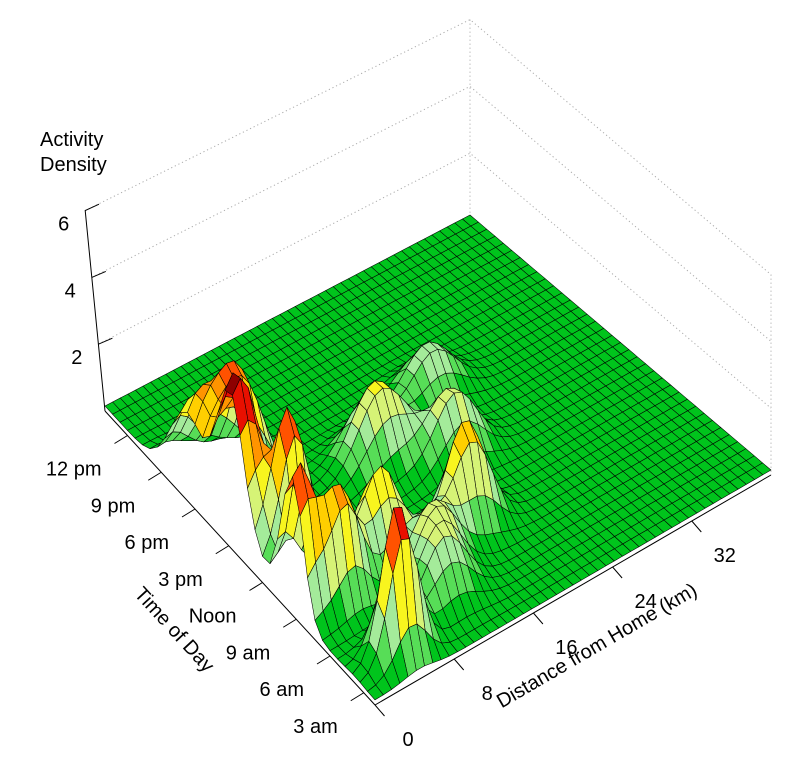  I want to click on z-axis-tick-label: 6, so click(63, 225).